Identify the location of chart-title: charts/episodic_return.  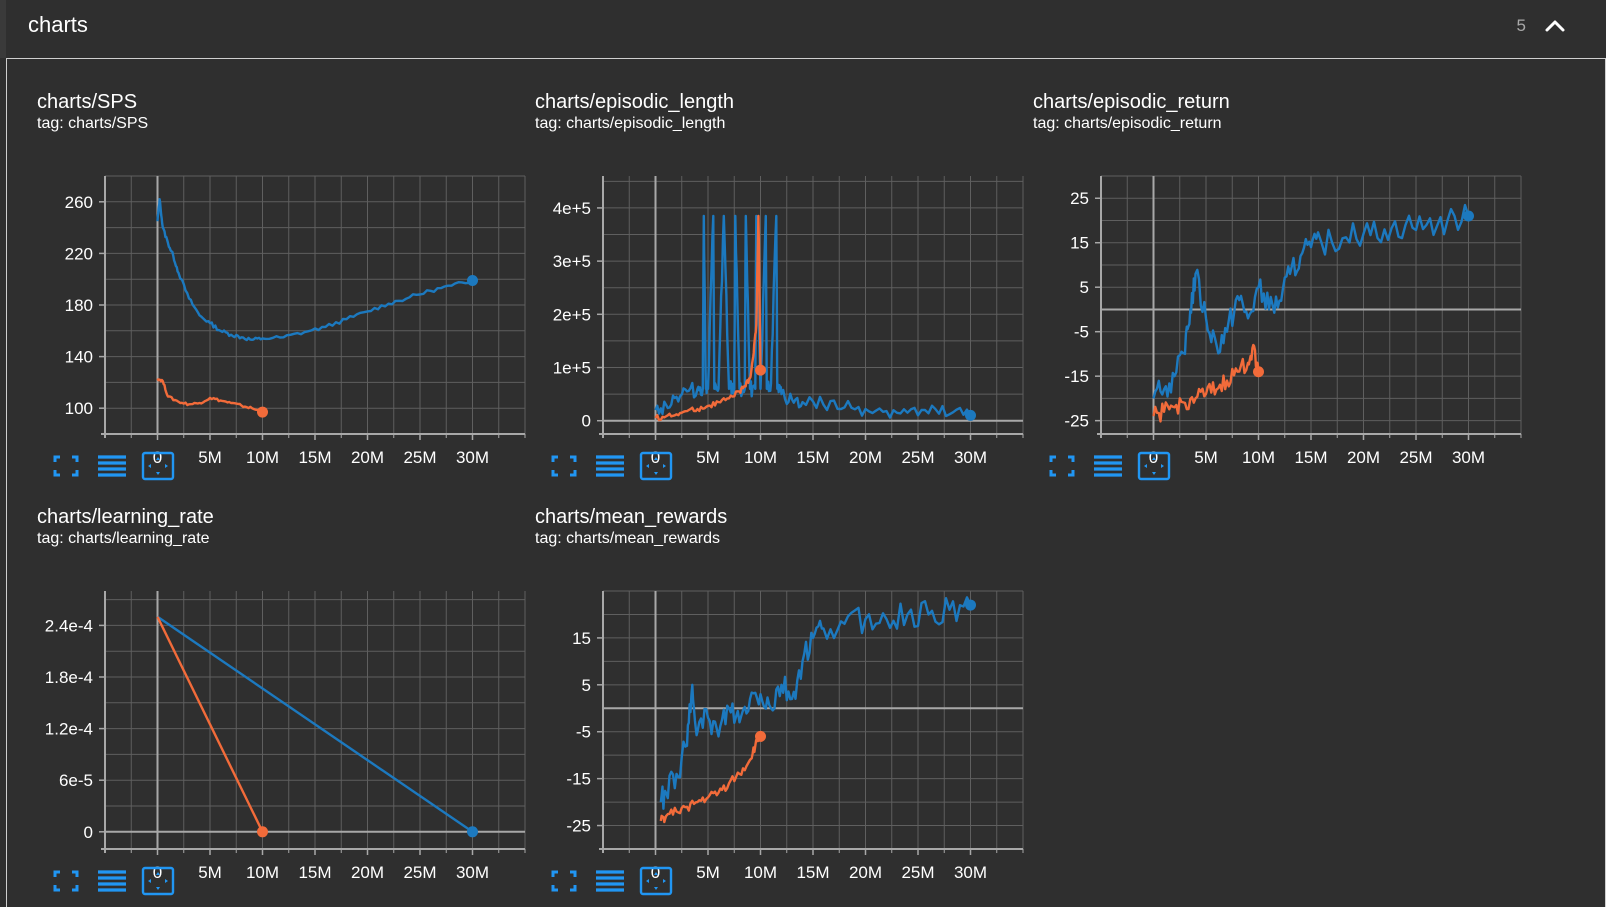
(1131, 102).